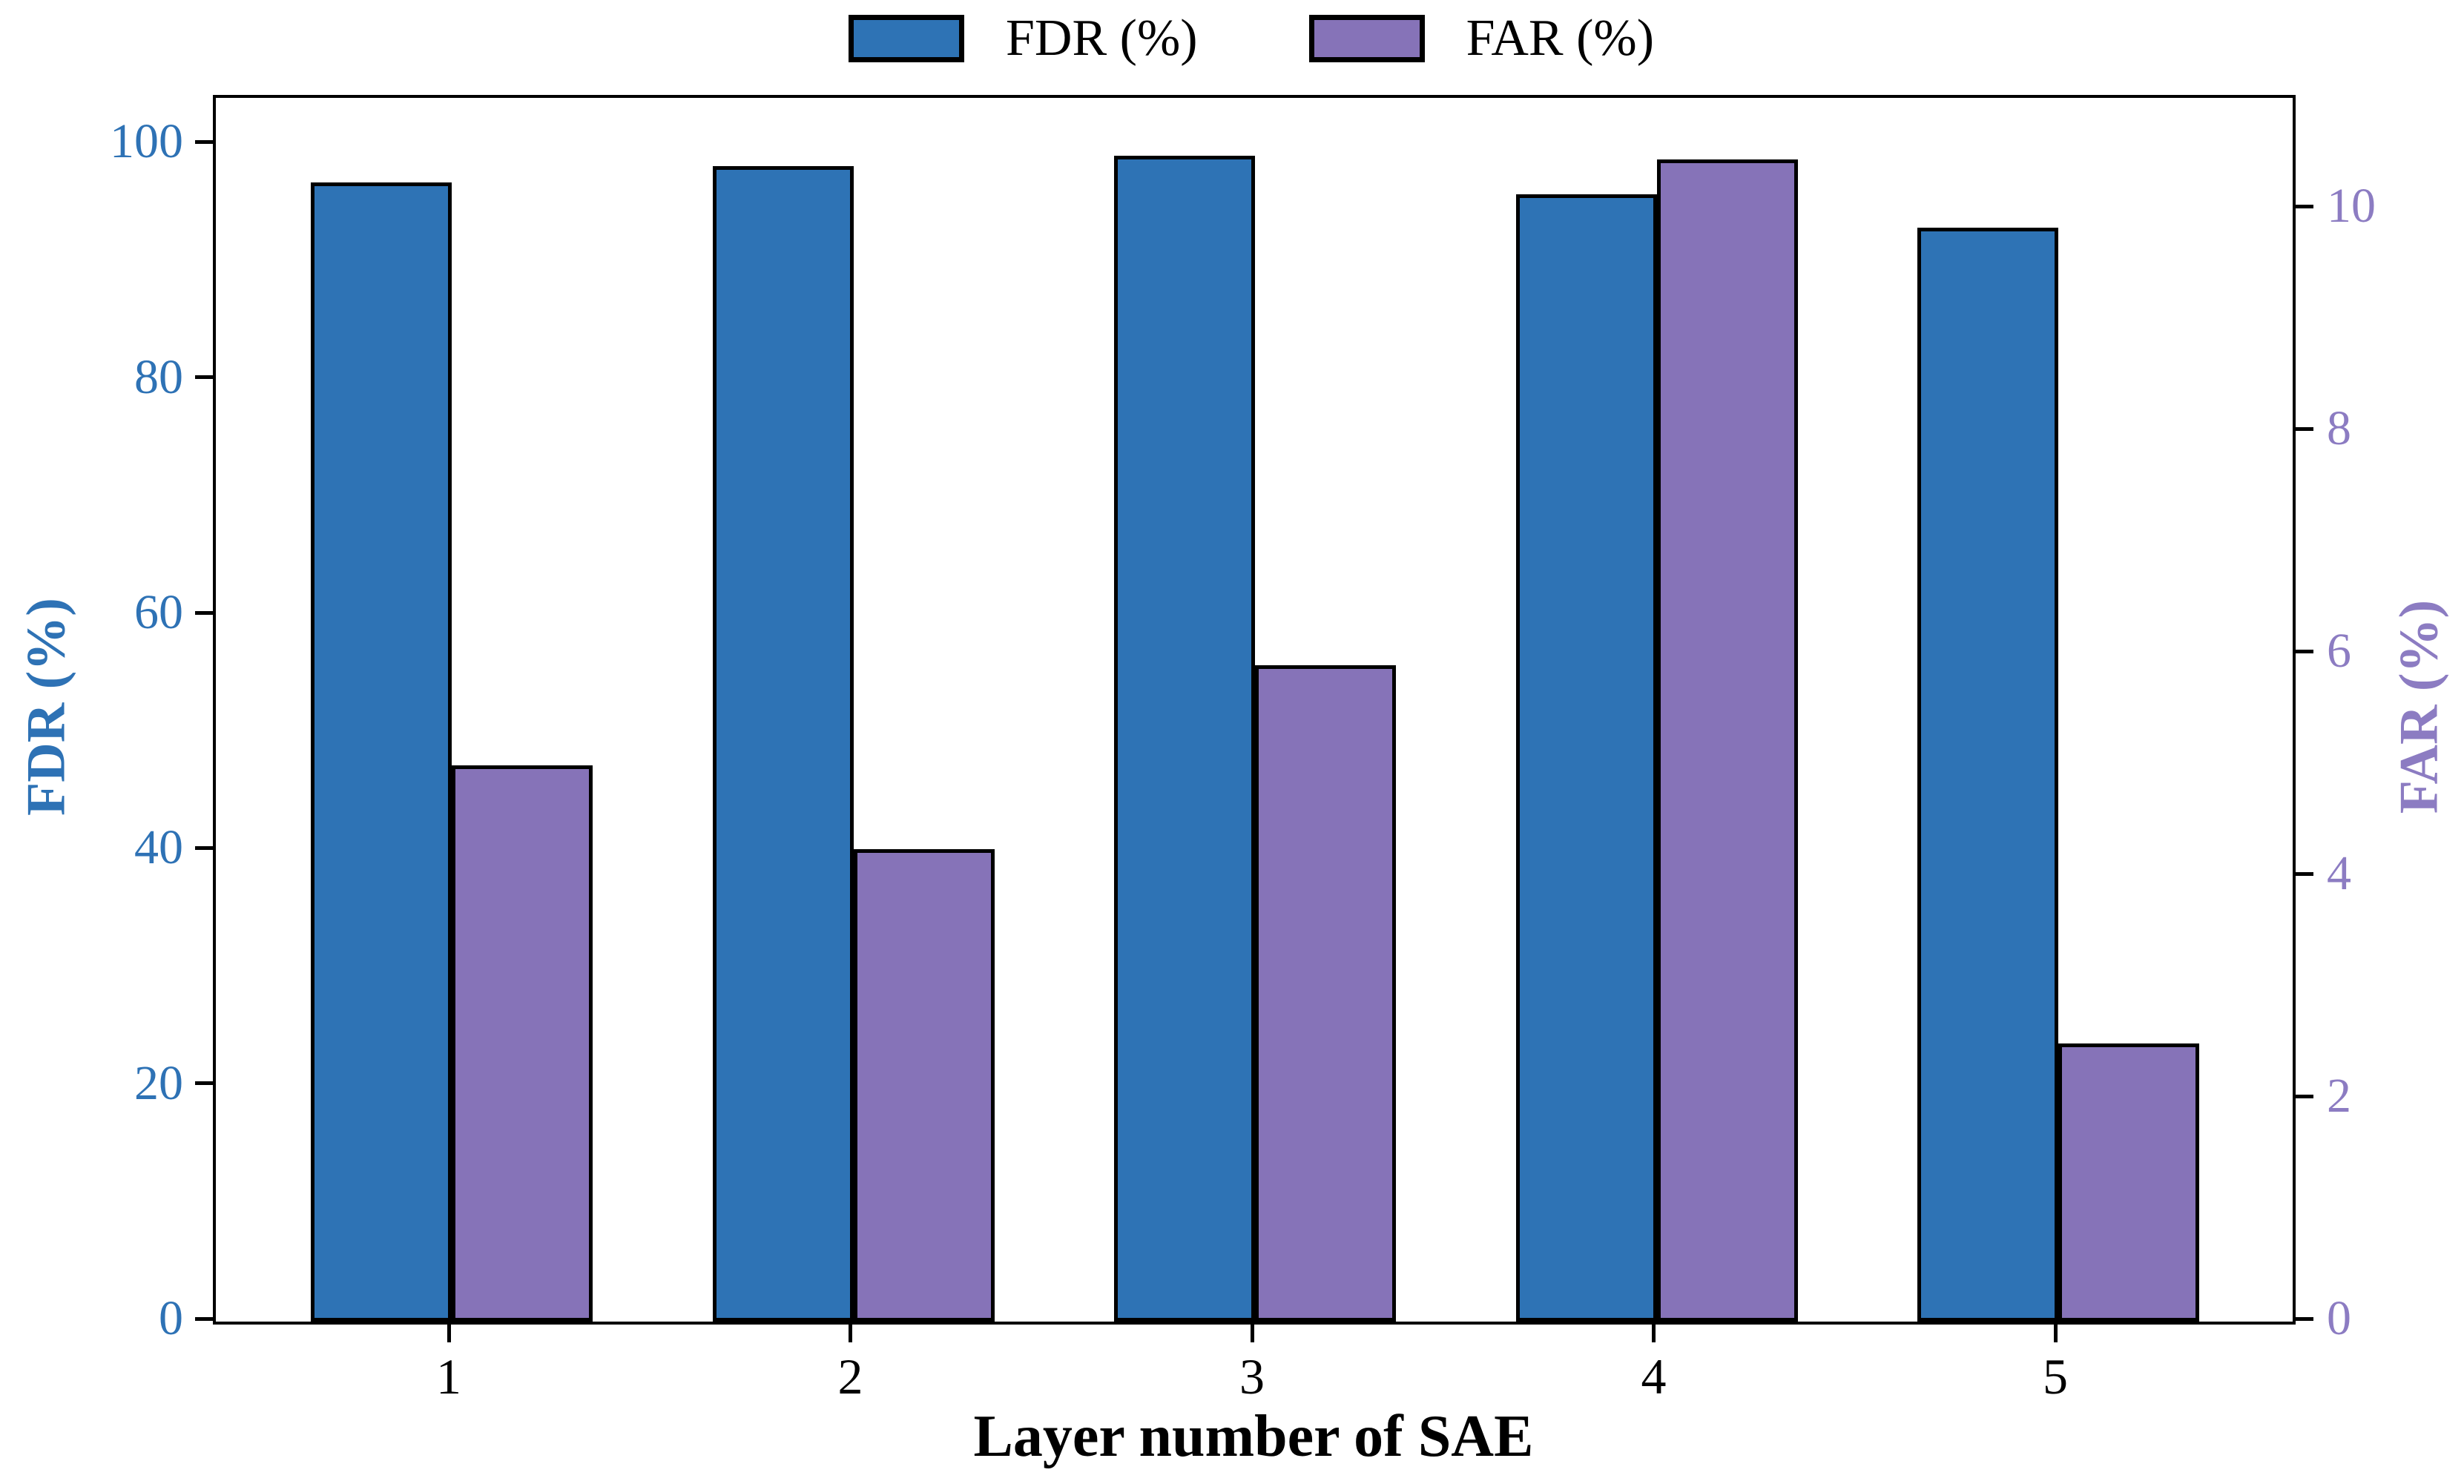 Image resolution: width=2464 pixels, height=1484 pixels. I want to click on x-axis-title: Layer number of SAE, so click(1254, 1436).